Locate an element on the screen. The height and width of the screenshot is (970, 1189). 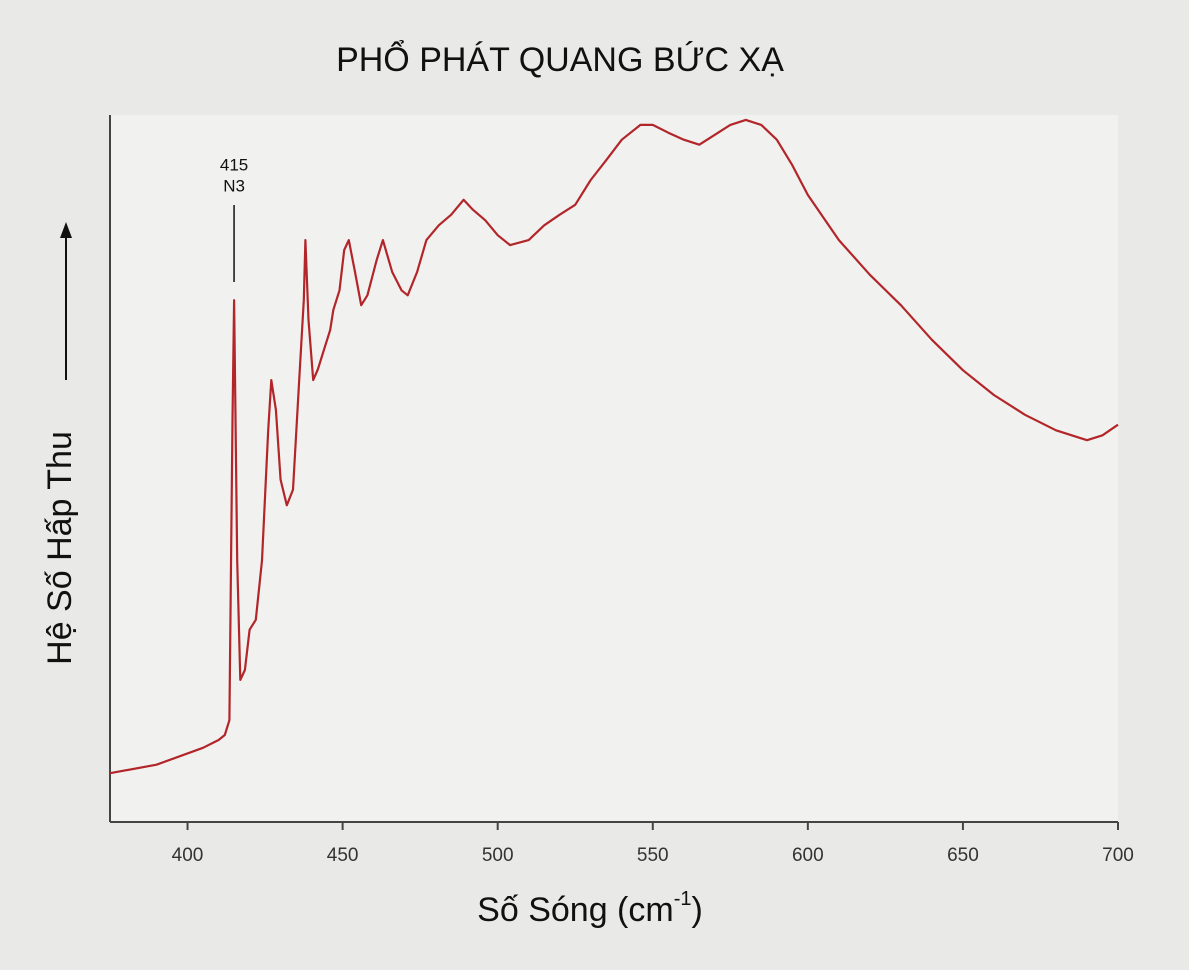
x-tick-label: 400 is located at coordinates (188, 855).